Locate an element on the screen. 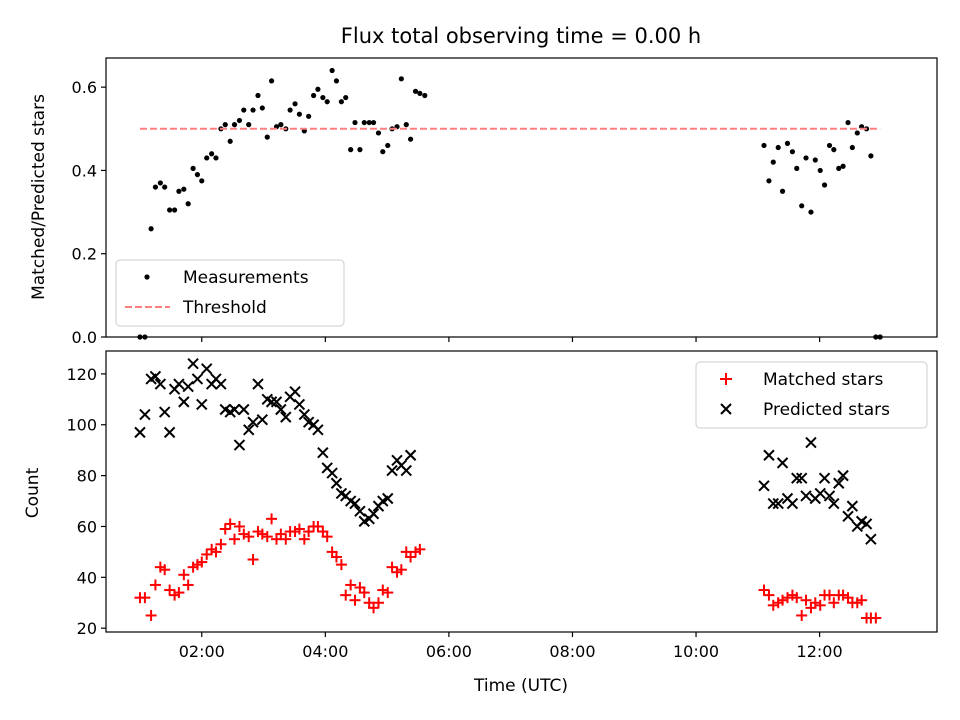  bottom-y-tick-label: 80 is located at coordinates (87, 476).